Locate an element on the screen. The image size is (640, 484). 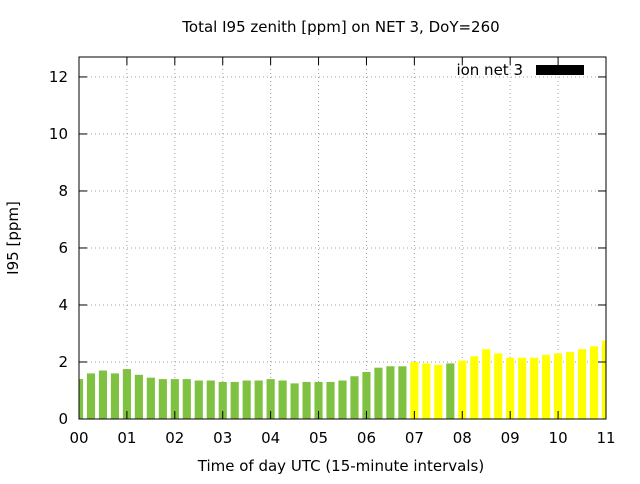
y-tick-label: 12 is located at coordinates (58, 77).